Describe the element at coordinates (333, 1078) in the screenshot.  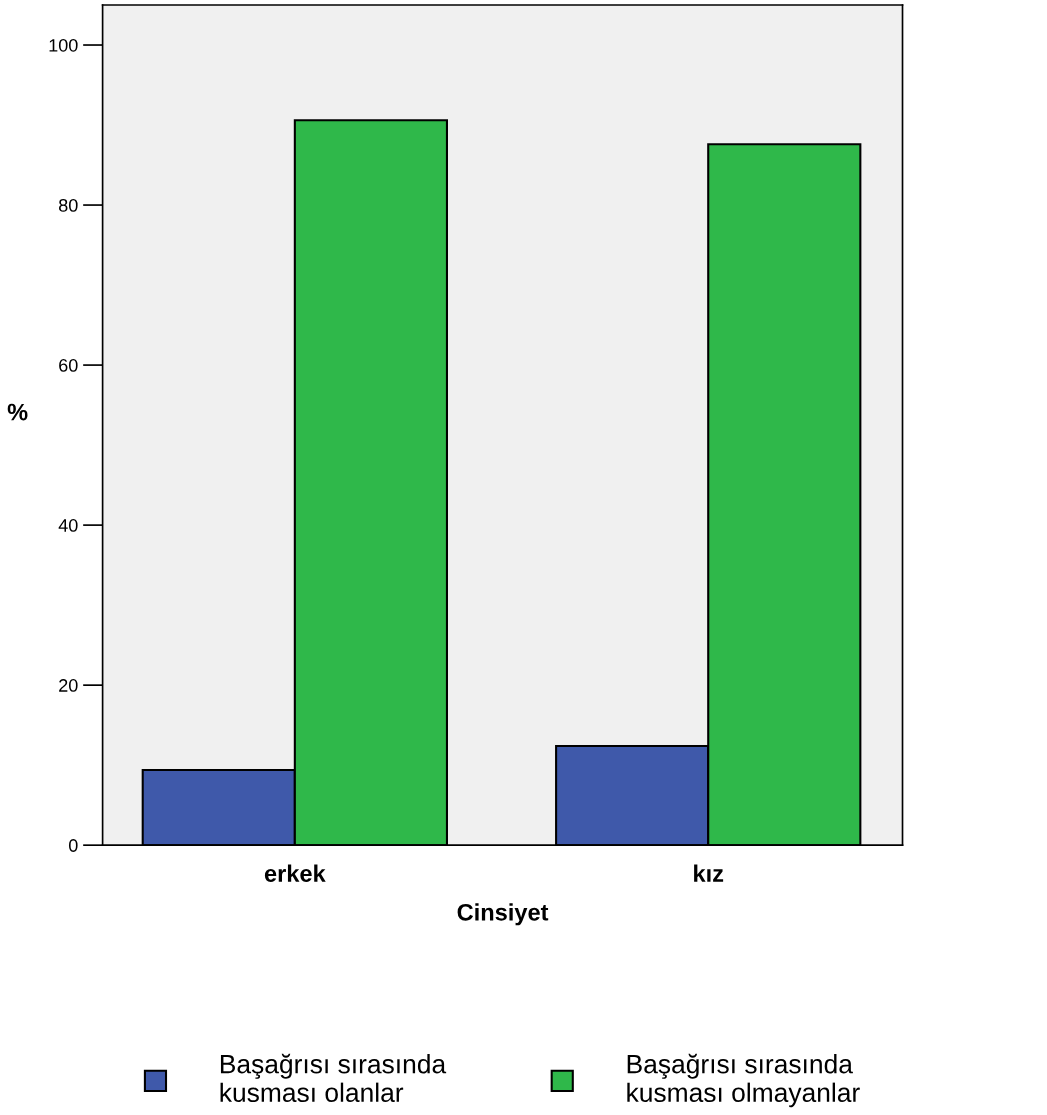
I see `legend-label: Başağrısı sırasında kusması olanlar` at that location.